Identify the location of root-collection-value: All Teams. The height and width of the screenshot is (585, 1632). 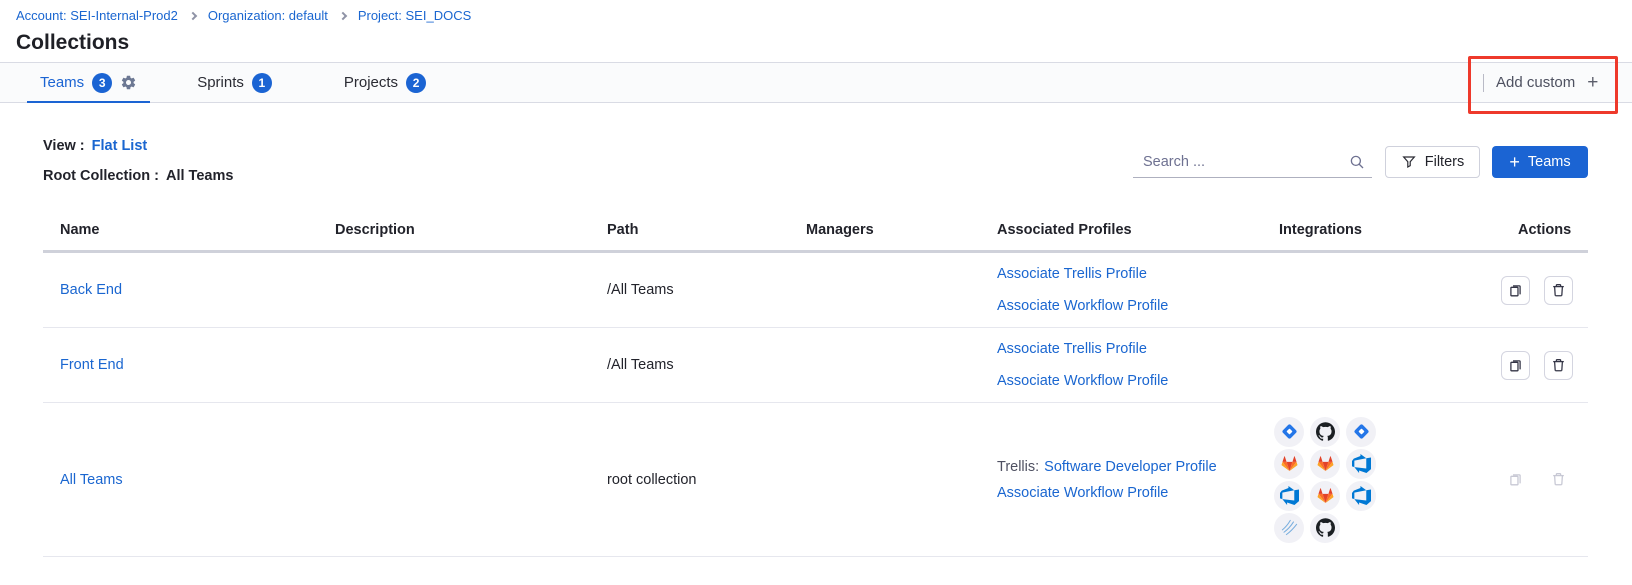
(200, 176).